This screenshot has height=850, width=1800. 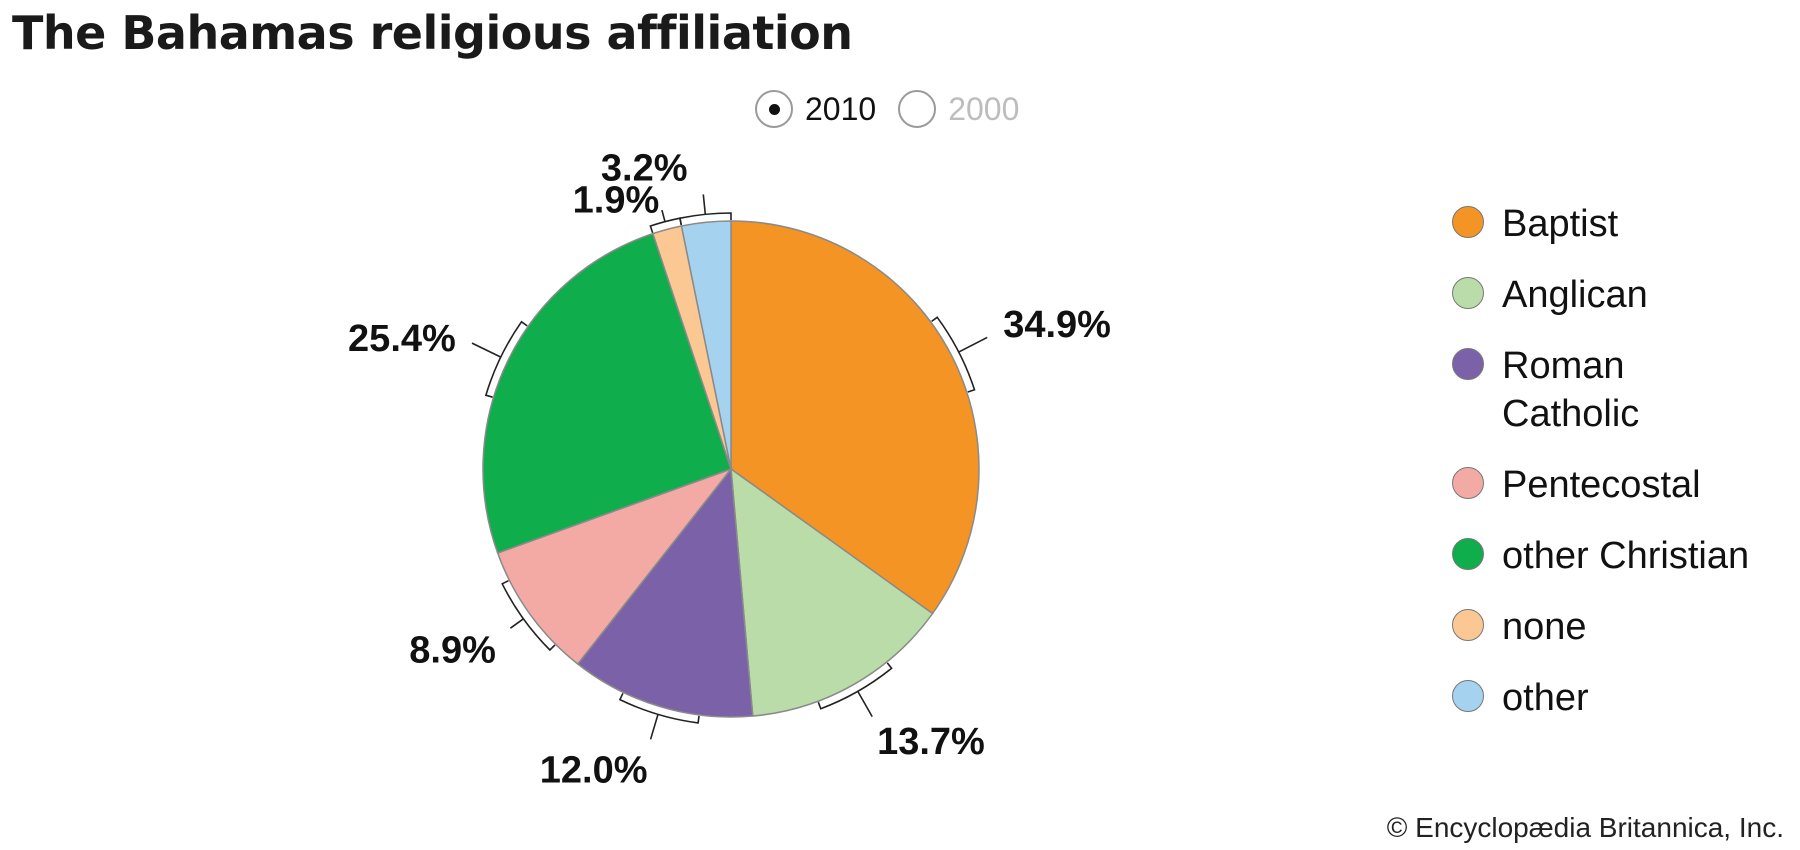 I want to click on leader-line-anglican, so click(x=855, y=689).